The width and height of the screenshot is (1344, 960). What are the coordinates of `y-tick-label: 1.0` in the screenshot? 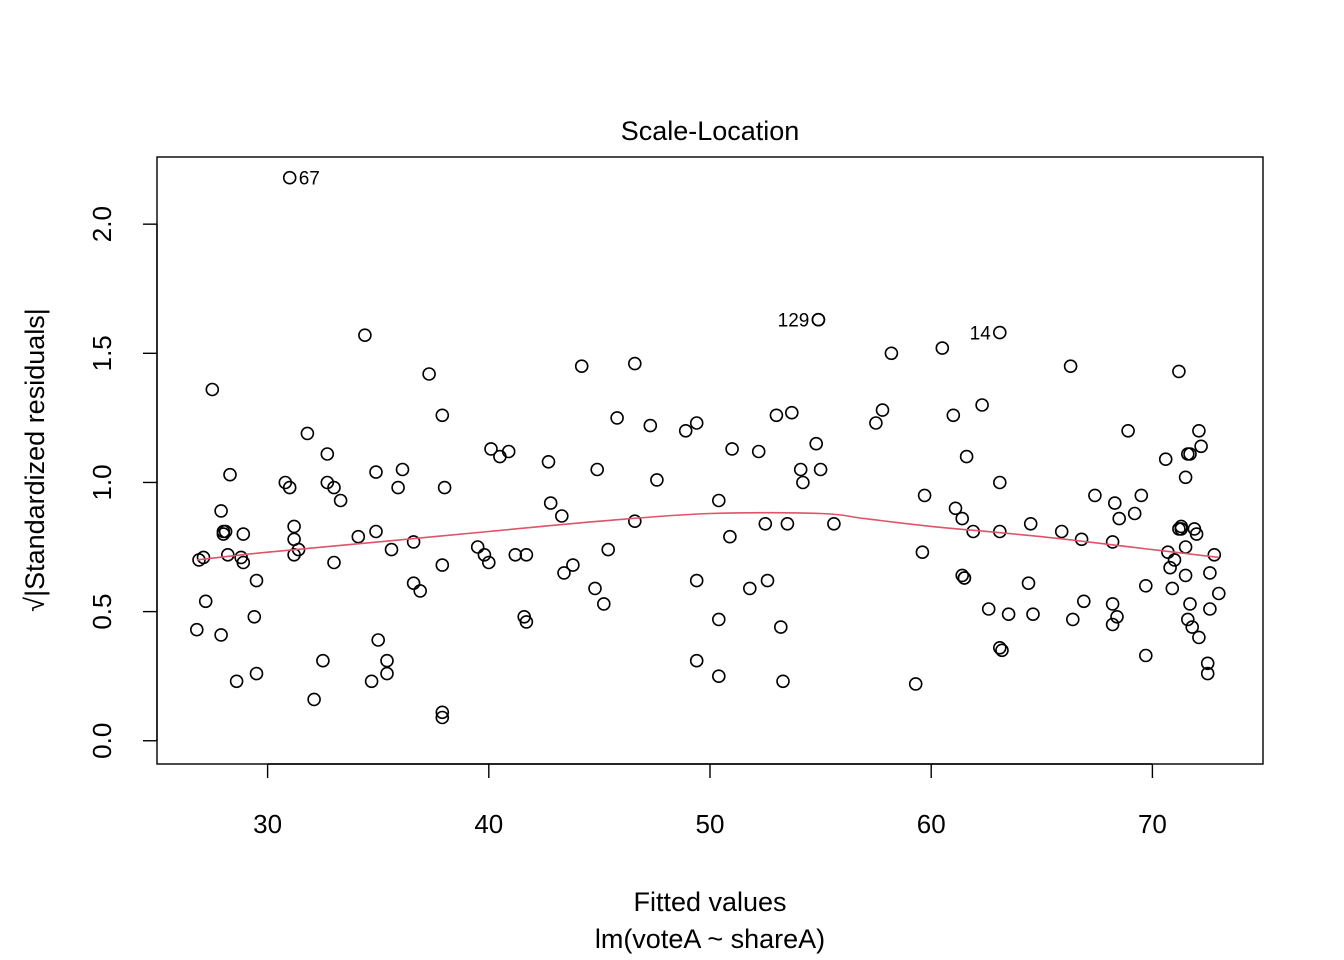 It's located at (102, 482).